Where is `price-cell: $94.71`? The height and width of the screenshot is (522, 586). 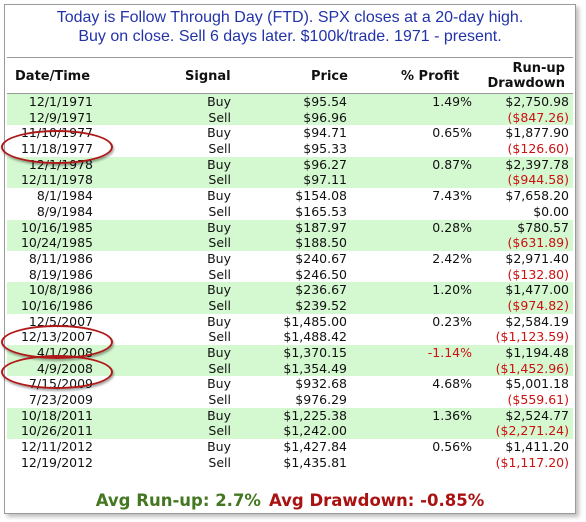
price-cell: $94.71 is located at coordinates (325, 133).